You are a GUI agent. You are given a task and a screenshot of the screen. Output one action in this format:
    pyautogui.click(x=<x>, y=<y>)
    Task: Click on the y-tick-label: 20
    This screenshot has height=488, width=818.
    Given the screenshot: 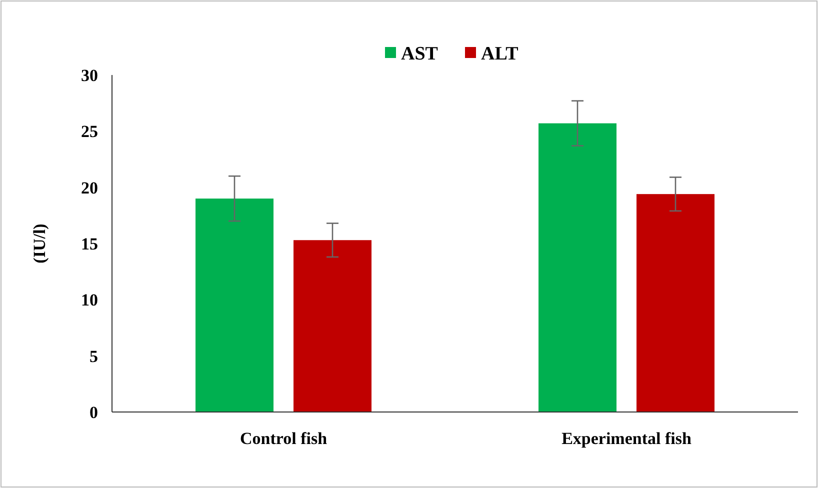 What is the action you would take?
    pyautogui.click(x=89, y=188)
    